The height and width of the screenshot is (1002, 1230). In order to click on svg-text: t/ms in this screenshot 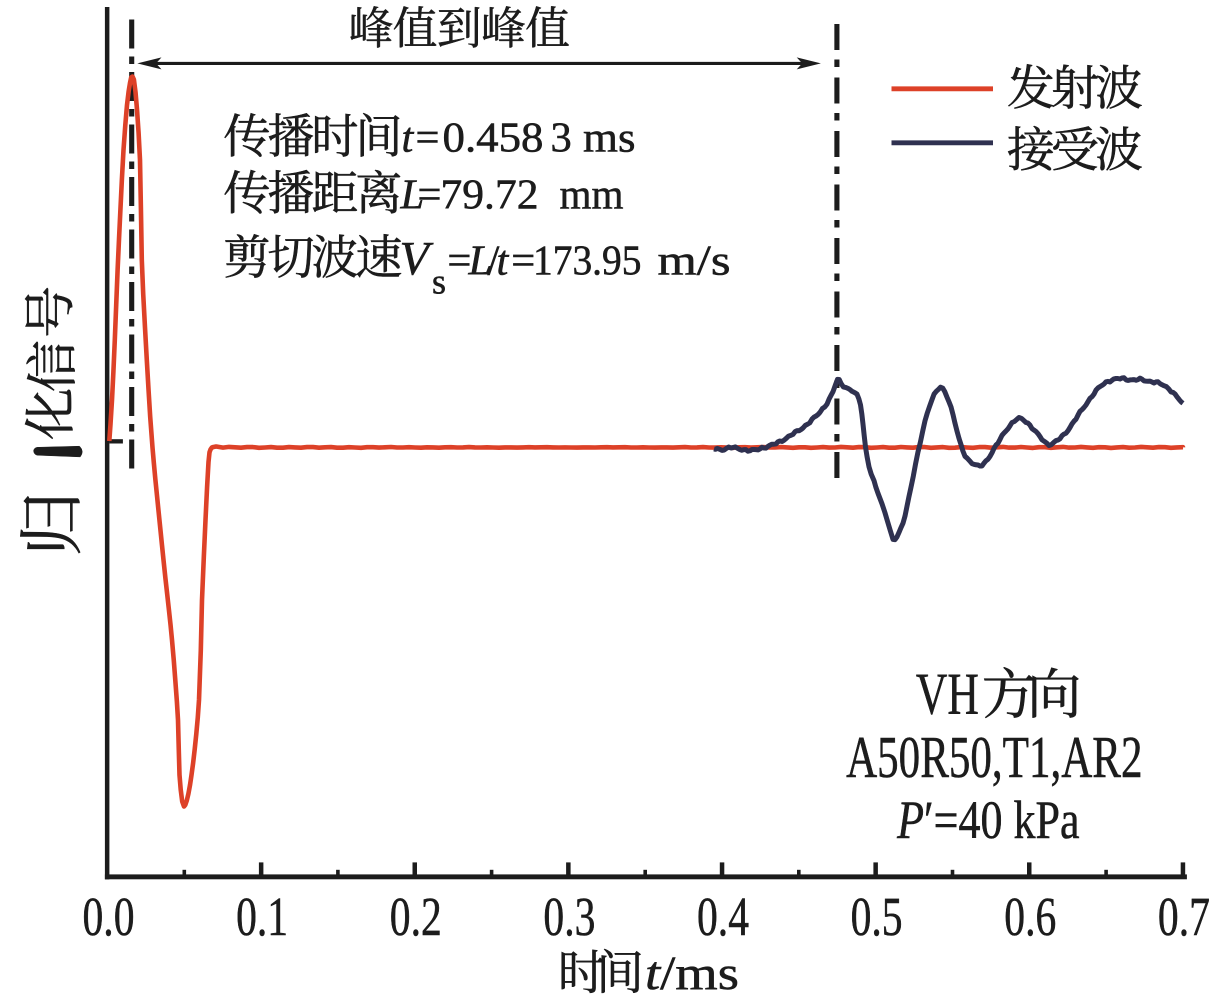, I will do `click(692, 973)`.